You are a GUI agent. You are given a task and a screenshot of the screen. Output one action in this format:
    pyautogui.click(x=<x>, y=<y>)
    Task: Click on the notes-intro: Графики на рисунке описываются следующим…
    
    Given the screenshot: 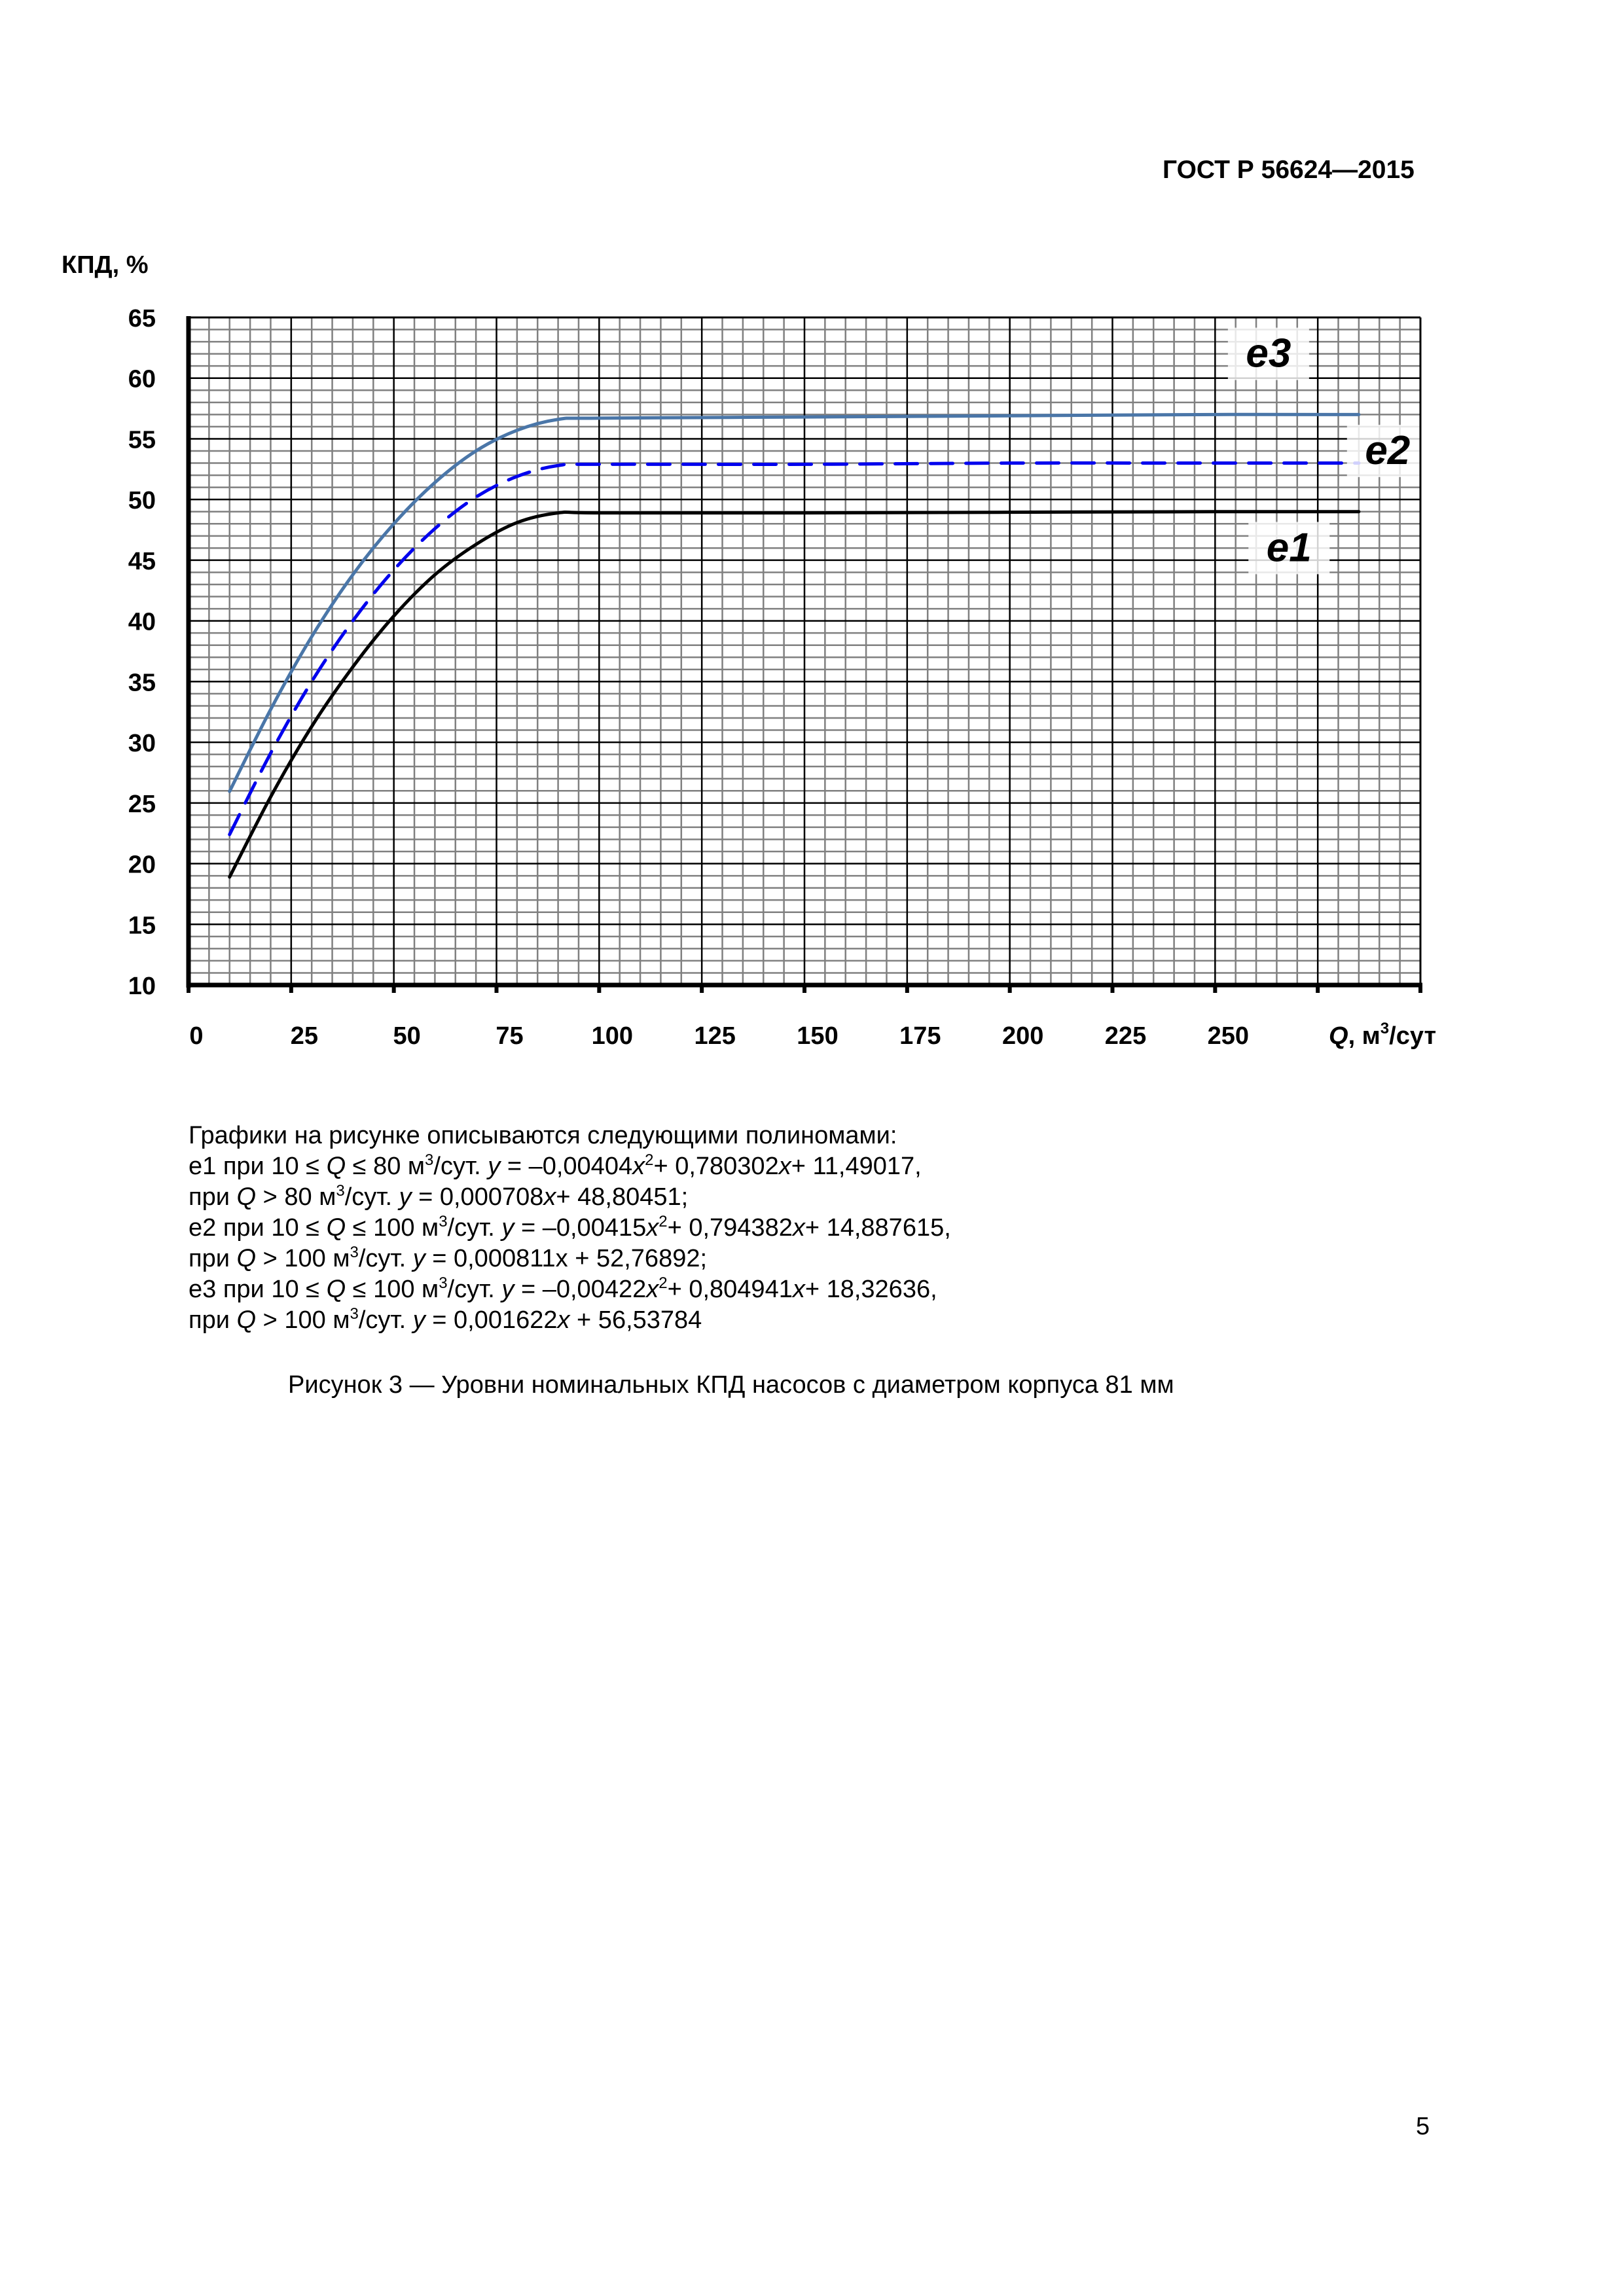 What is the action you would take?
    pyautogui.click(x=543, y=1135)
    